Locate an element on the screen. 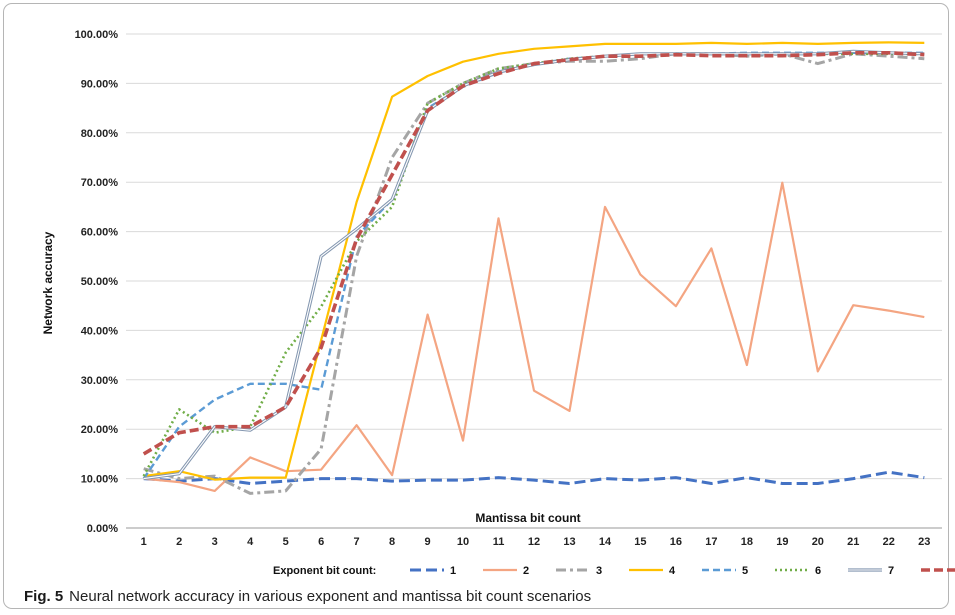  x-tick-label: 11 is located at coordinates (499, 542).